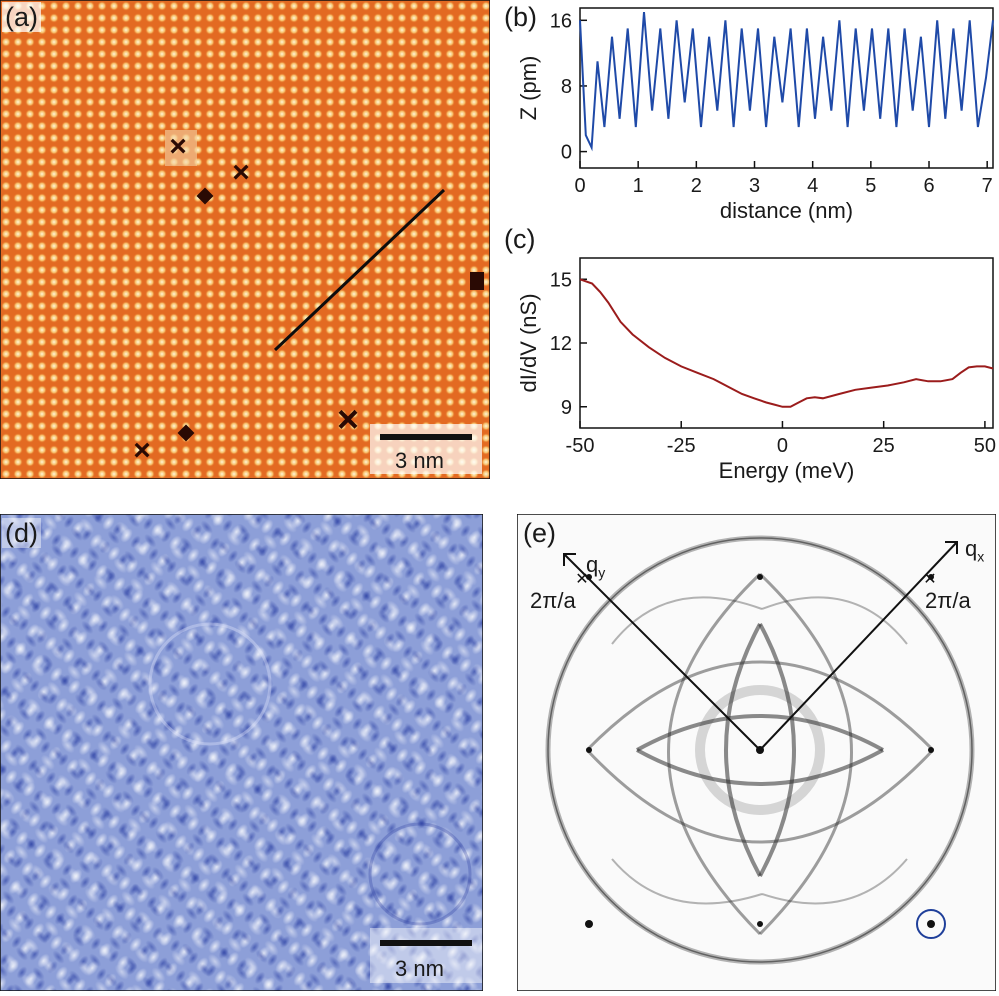  What do you see at coordinates (566, 408) in the screenshot?
I see `y-tick-label: 9` at bounding box center [566, 408].